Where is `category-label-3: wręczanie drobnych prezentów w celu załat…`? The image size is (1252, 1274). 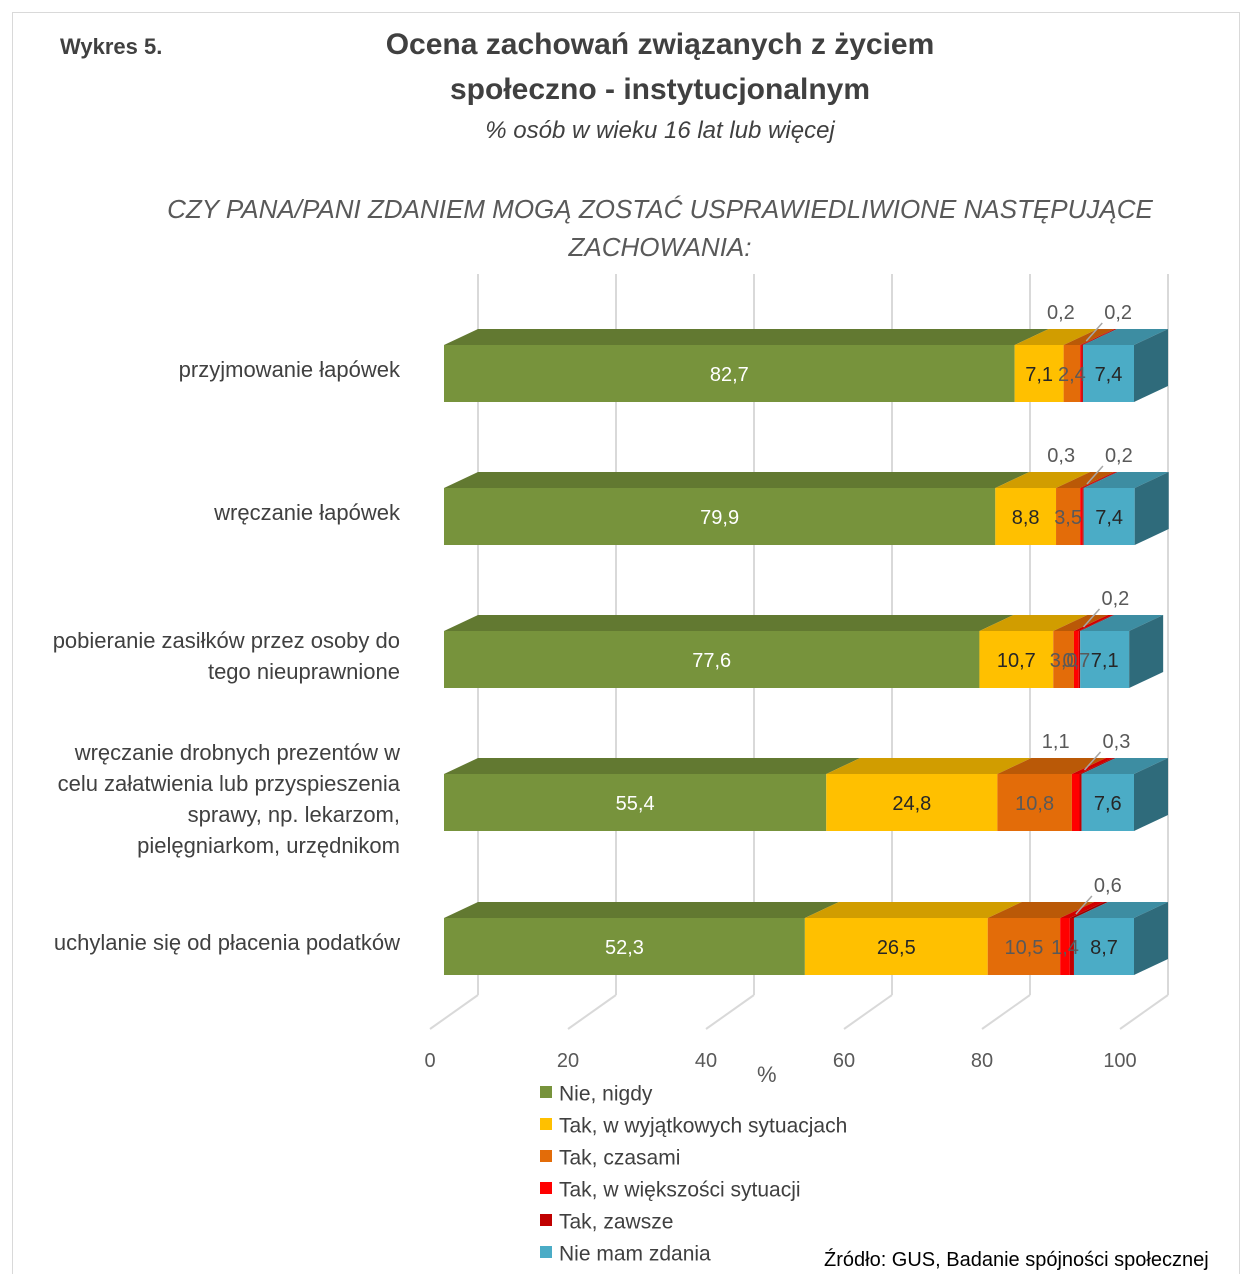 category-label-3: wręczanie drobnych prezentów w celu załat… is located at coordinates (229, 799).